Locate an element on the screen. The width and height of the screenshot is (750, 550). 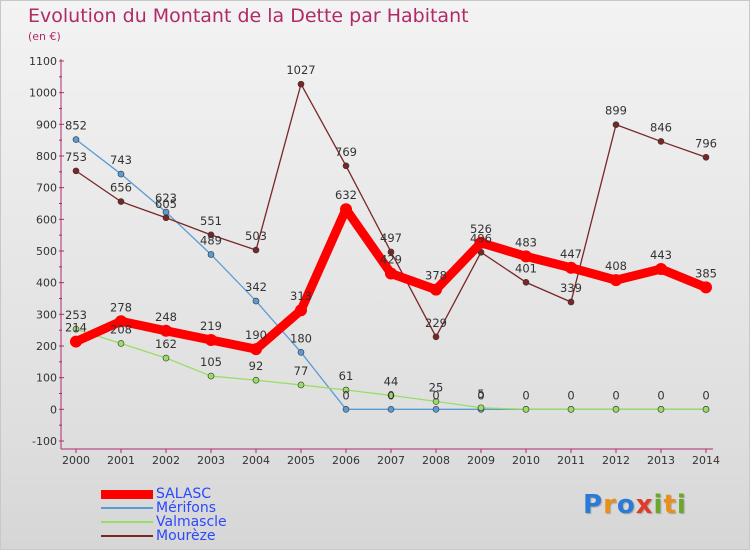
data-label: 443 is located at coordinates (661, 255).